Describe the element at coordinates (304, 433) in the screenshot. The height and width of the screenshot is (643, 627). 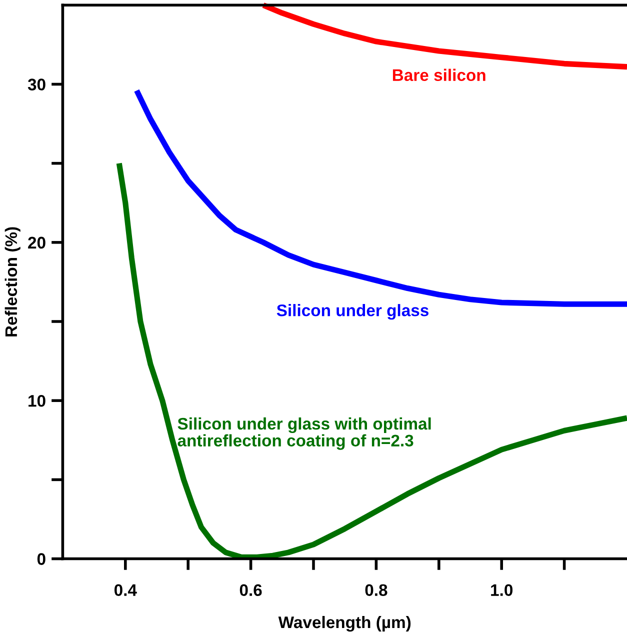
I see `series-label: Silicon under glass with optimal antireflection coating of n=2.3` at that location.